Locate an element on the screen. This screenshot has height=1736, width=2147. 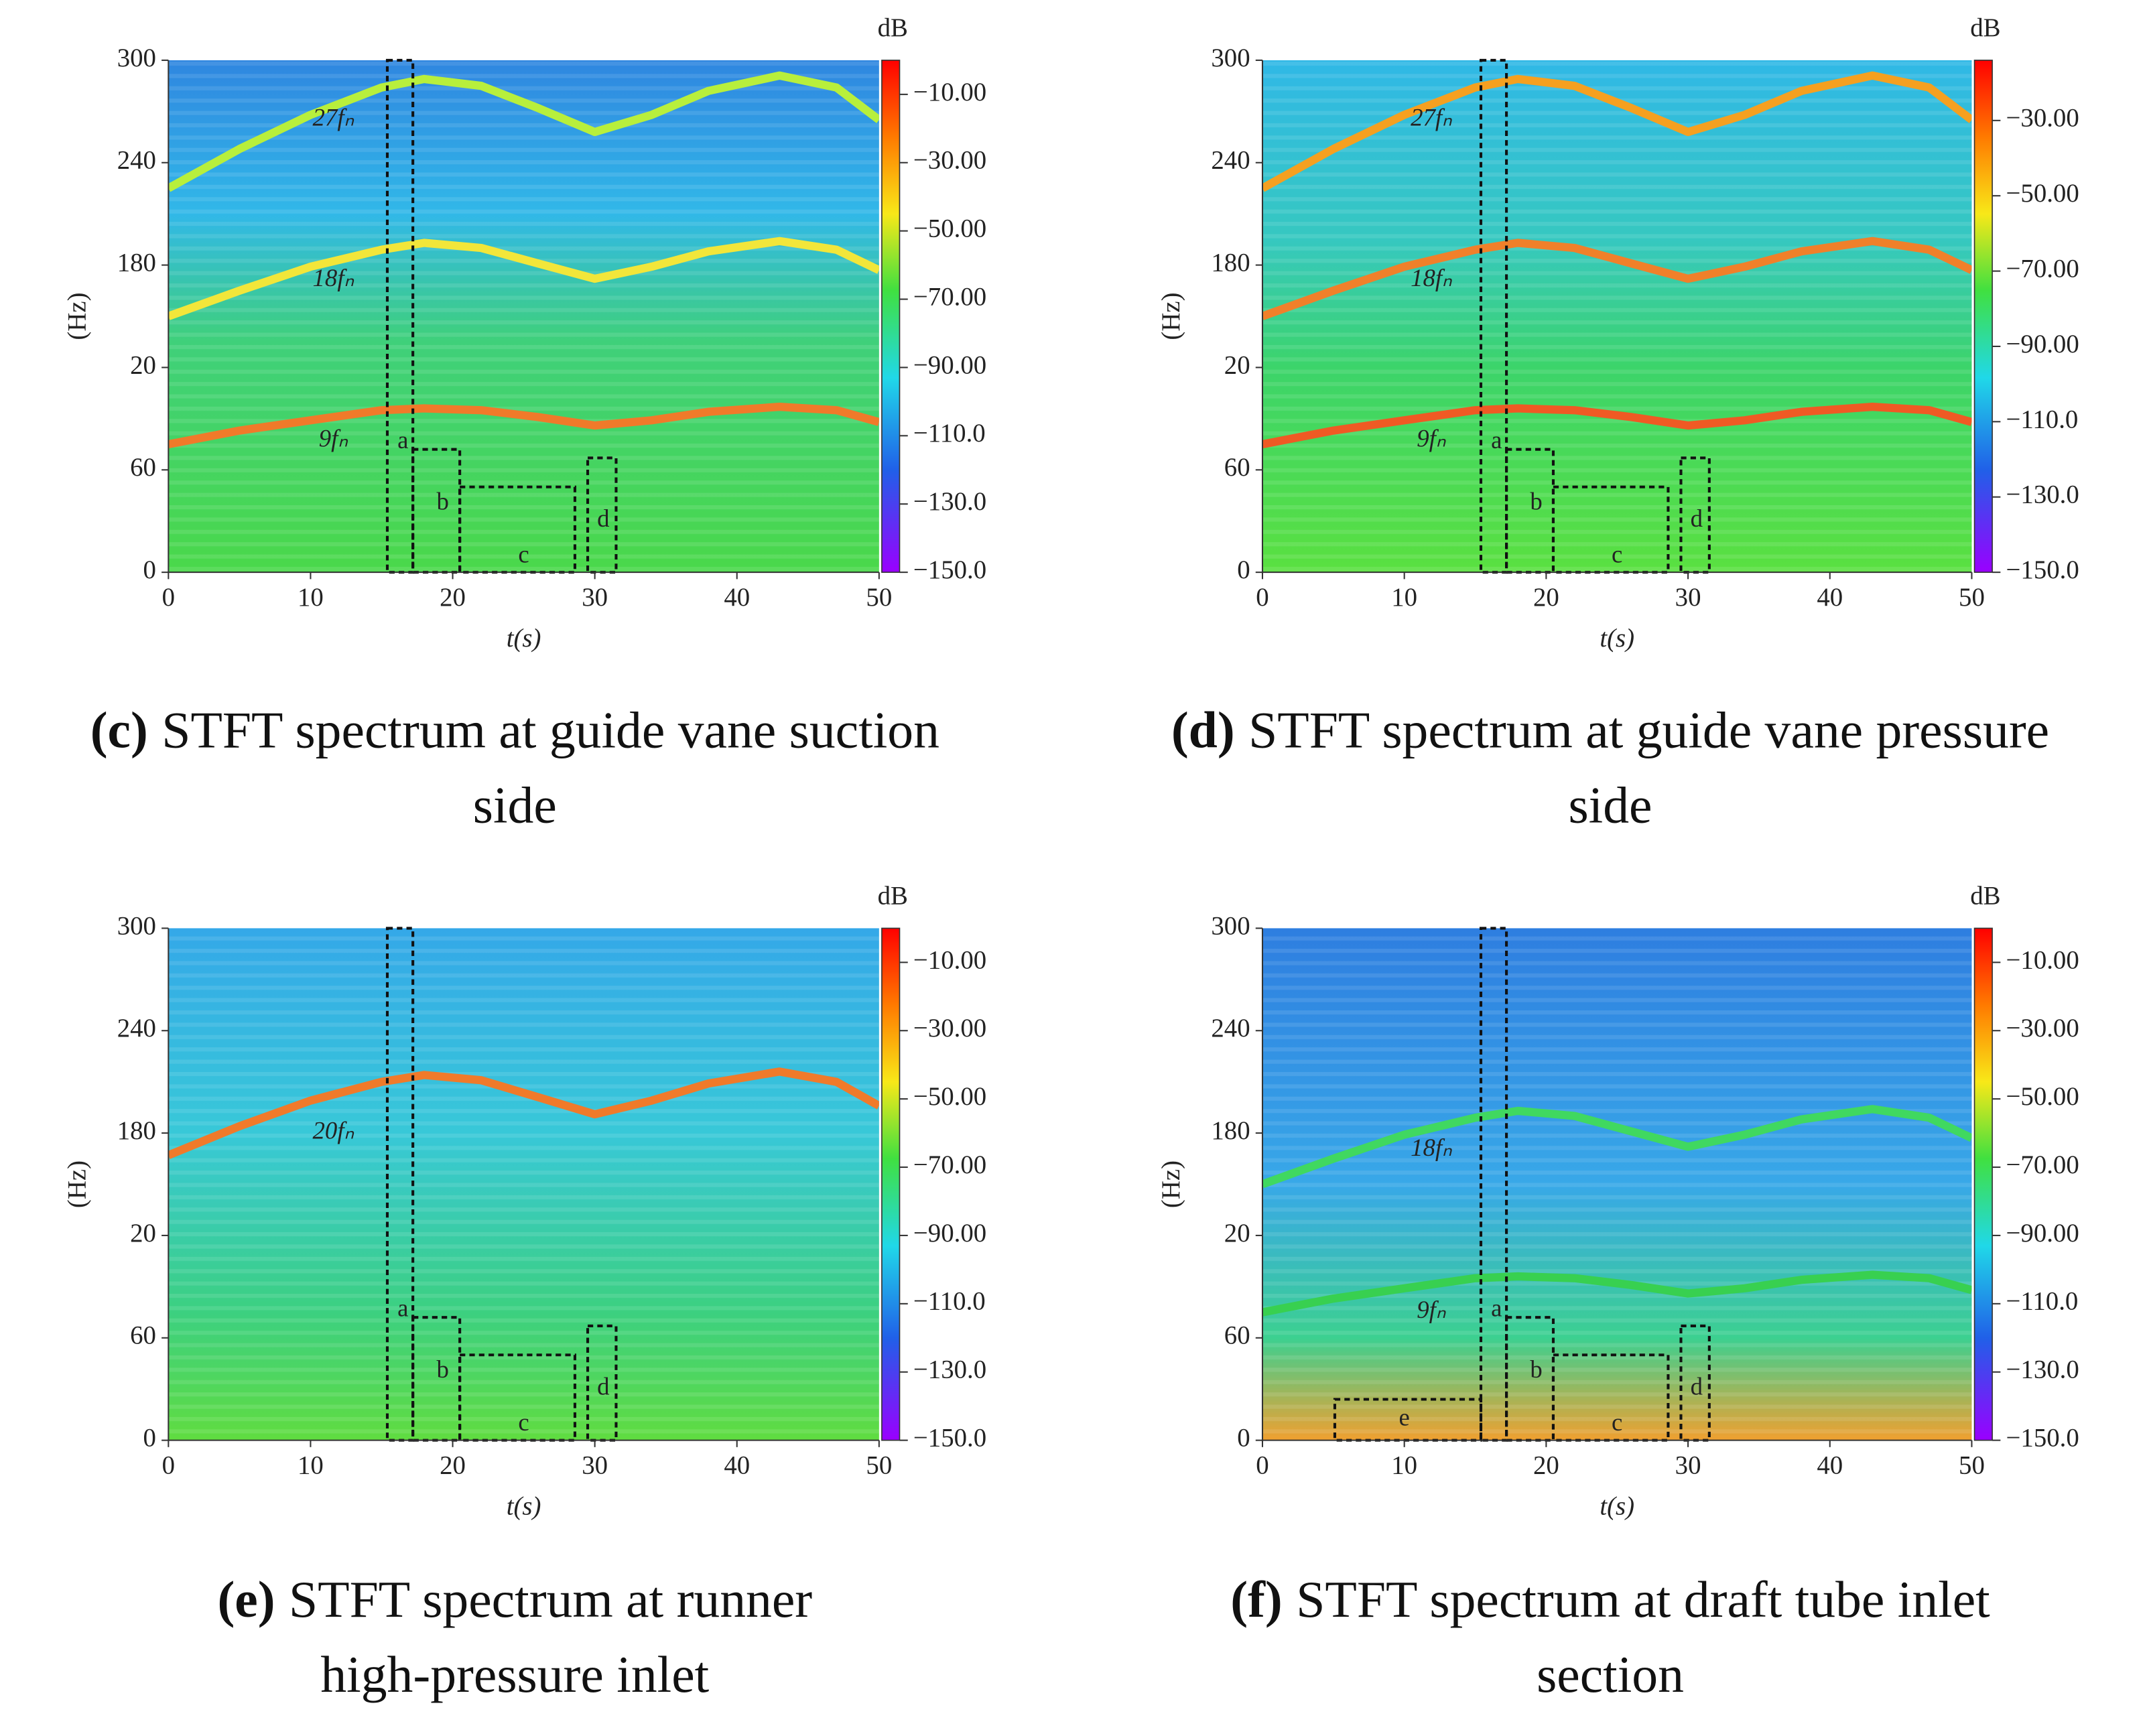
caption: high-pressure inlet is located at coordinates (514, 1674).